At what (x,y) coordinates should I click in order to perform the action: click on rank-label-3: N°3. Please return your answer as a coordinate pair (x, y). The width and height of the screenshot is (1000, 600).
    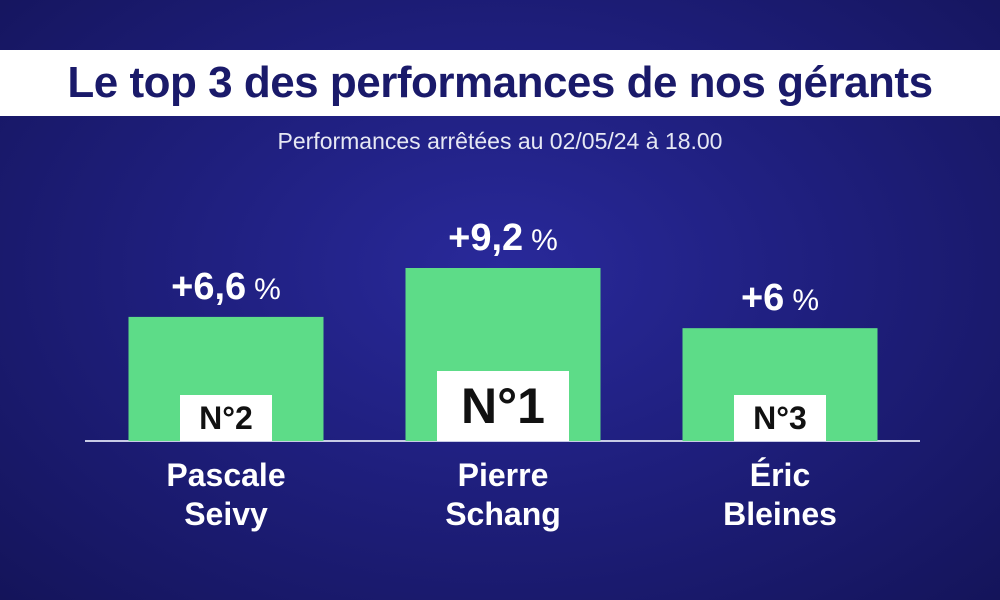
    Looking at the image, I should click on (780, 418).